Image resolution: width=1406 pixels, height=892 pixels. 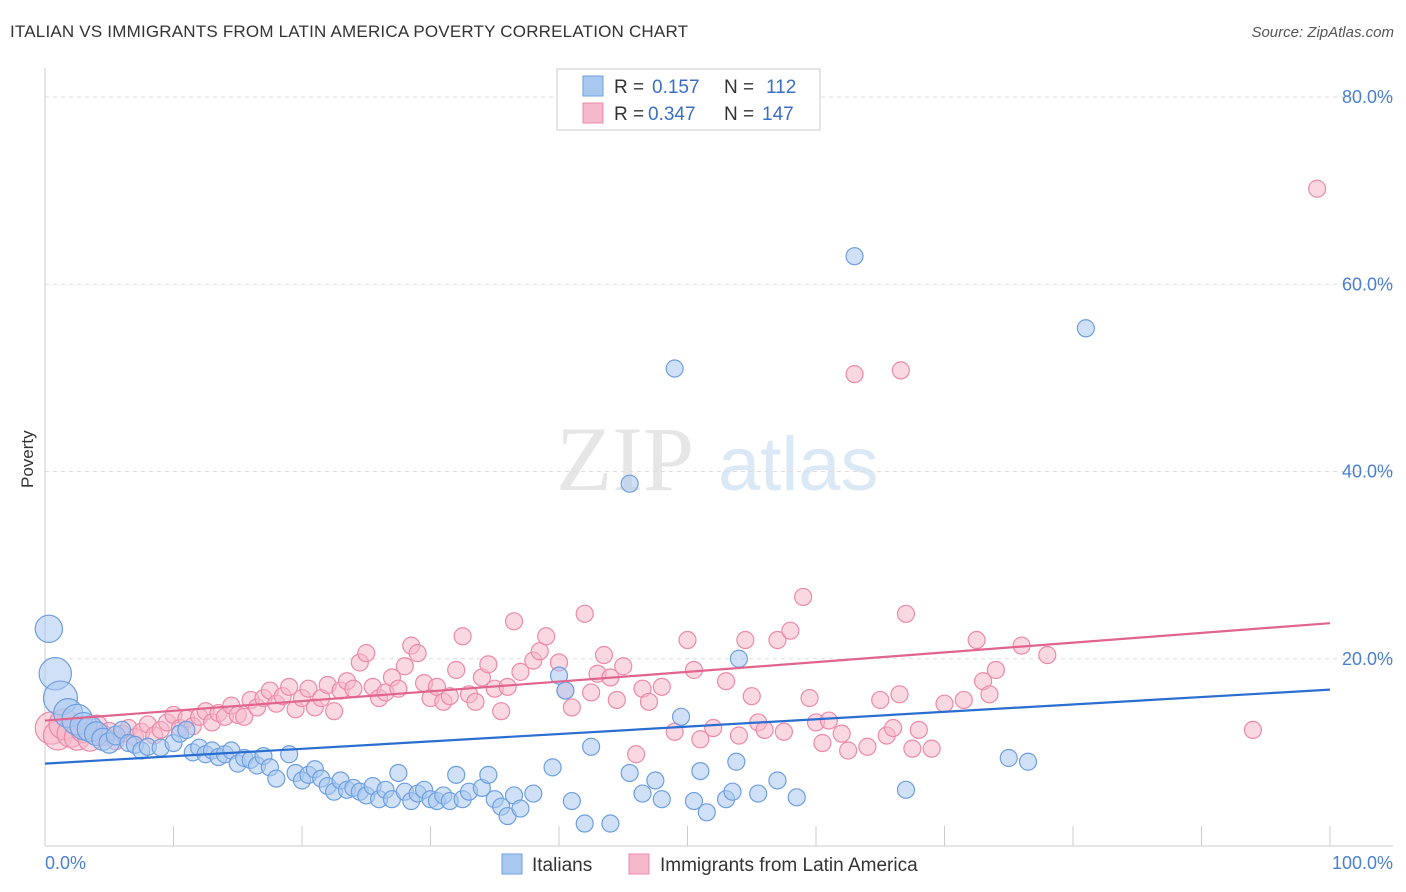 I want to click on legend-swatch-latin-america, so click(x=593, y=113).